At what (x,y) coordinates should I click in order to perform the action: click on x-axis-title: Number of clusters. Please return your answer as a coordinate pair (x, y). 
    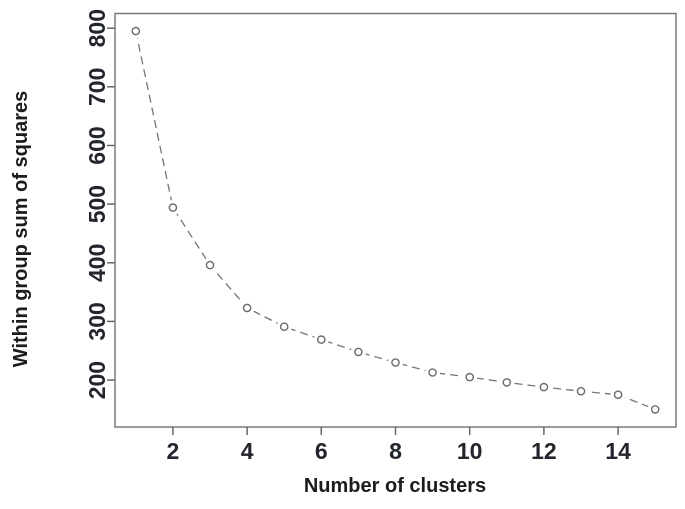
    Looking at the image, I should click on (395, 486).